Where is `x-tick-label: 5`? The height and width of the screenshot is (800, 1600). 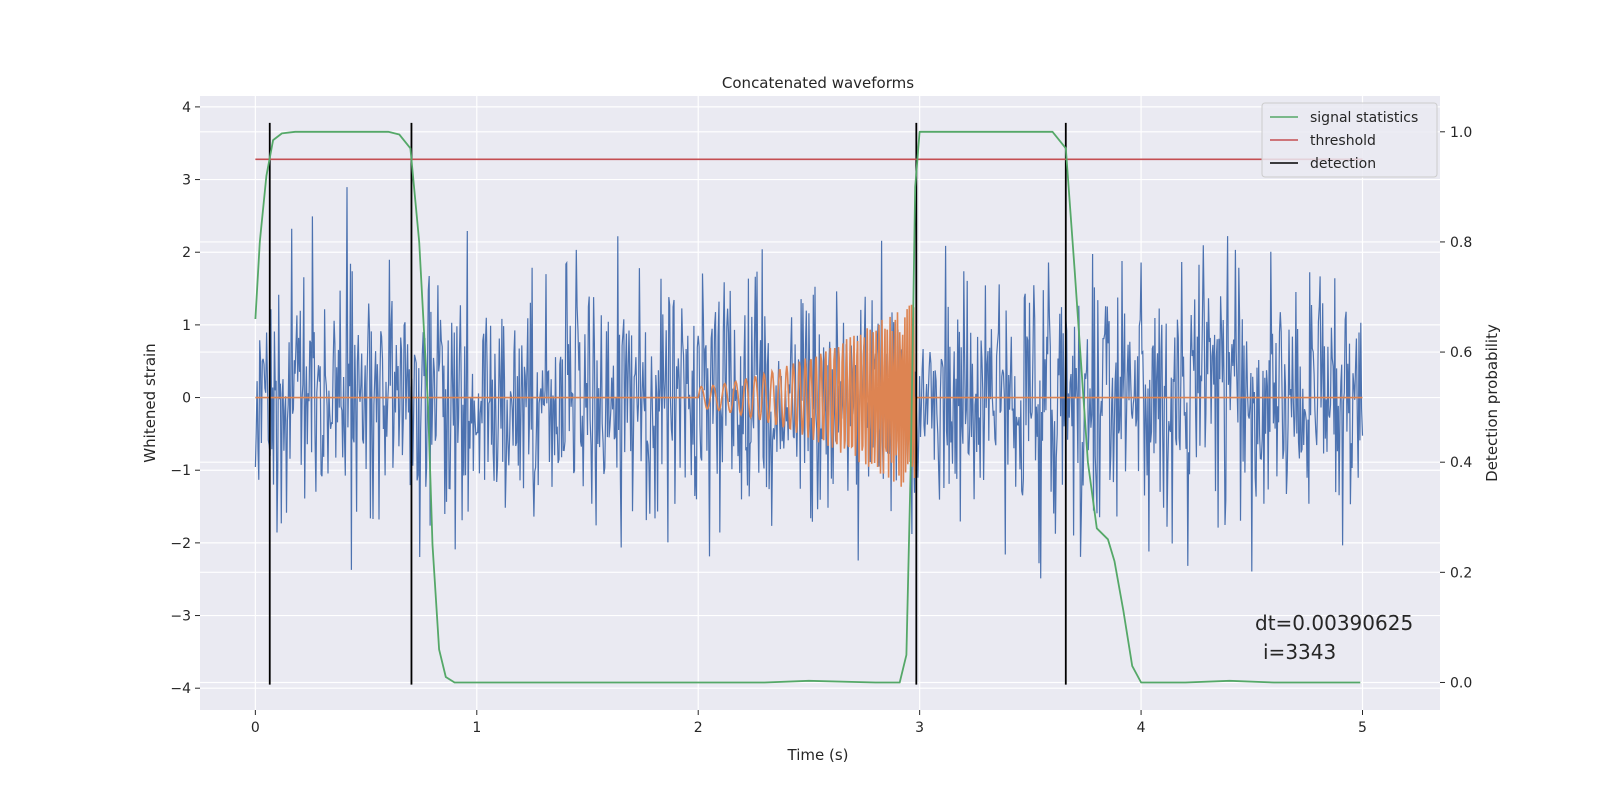 x-tick-label: 5 is located at coordinates (1362, 728).